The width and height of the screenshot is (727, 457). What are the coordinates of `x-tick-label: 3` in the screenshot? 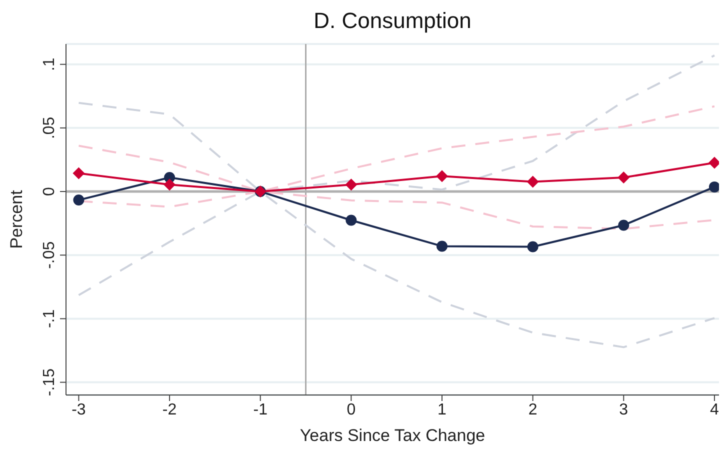 It's located at (623, 409).